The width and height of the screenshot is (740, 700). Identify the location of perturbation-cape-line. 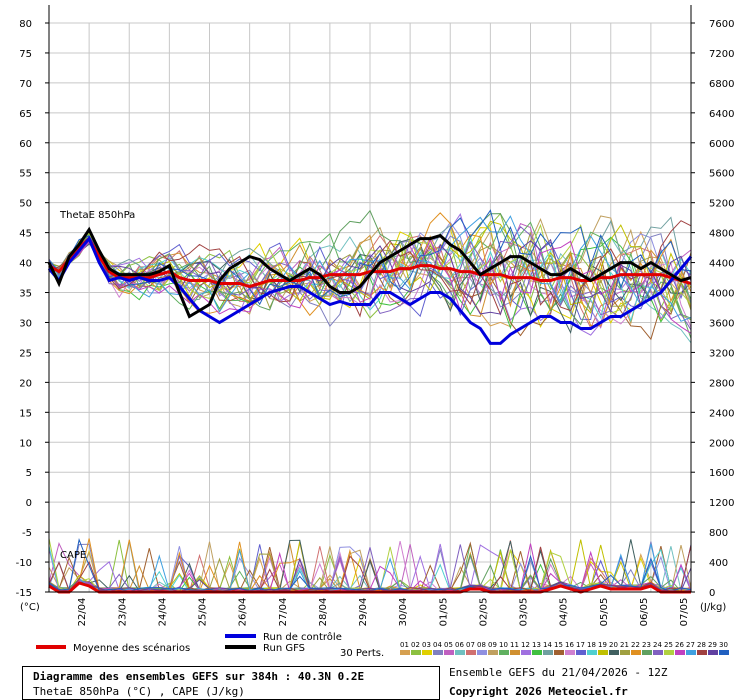
(370, 575).